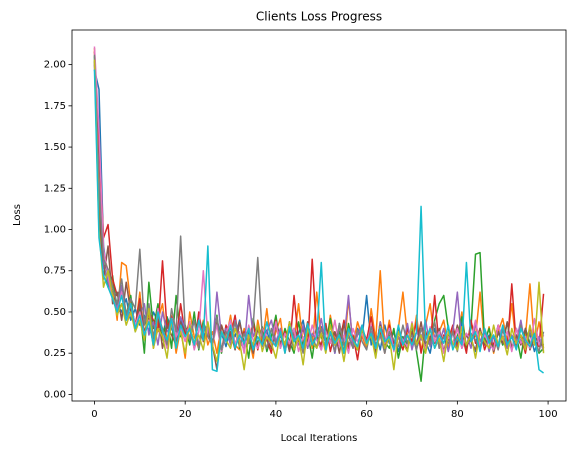 The width and height of the screenshot is (576, 455). What do you see at coordinates (55, 147) in the screenshot?
I see `y-tick-label: 1.50` at bounding box center [55, 147].